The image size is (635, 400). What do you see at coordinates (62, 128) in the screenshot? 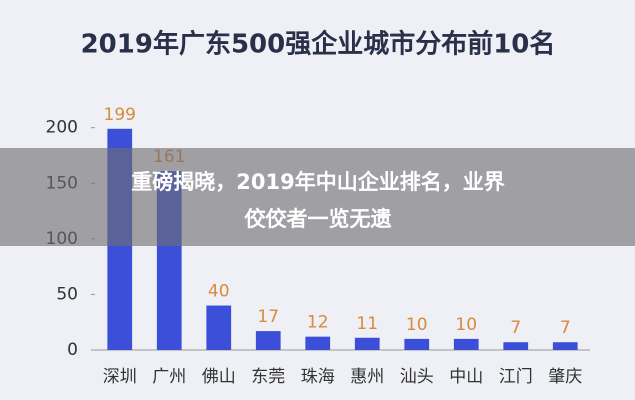
I see `y-tick-label: 200` at bounding box center [62, 128].